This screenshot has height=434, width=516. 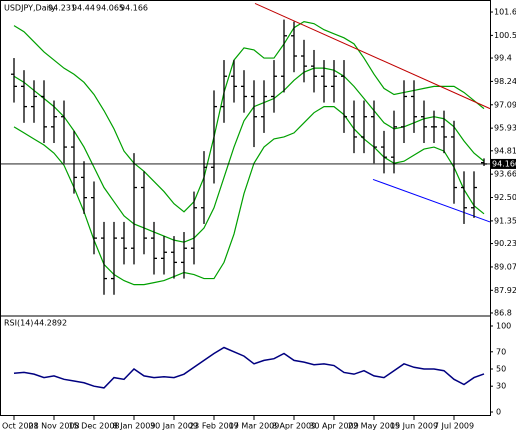 I want to click on indicator-tick-label: 0, so click(x=498, y=412).